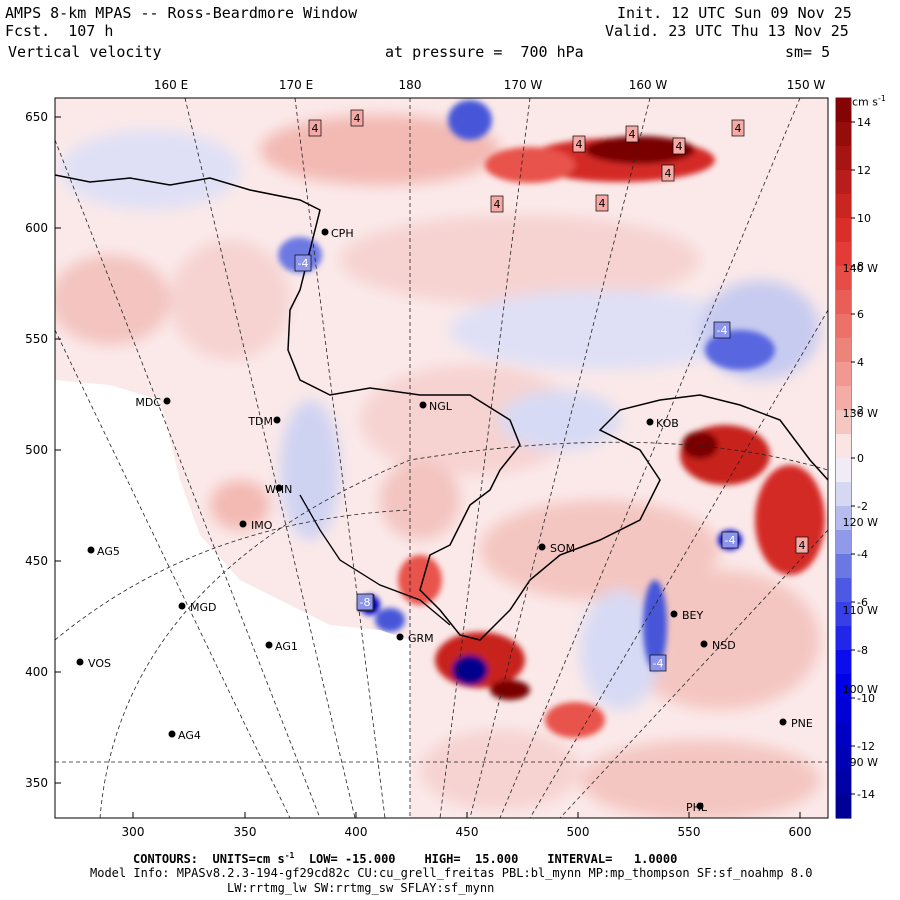  I want to click on longitude-label: 90 W, so click(864, 762).